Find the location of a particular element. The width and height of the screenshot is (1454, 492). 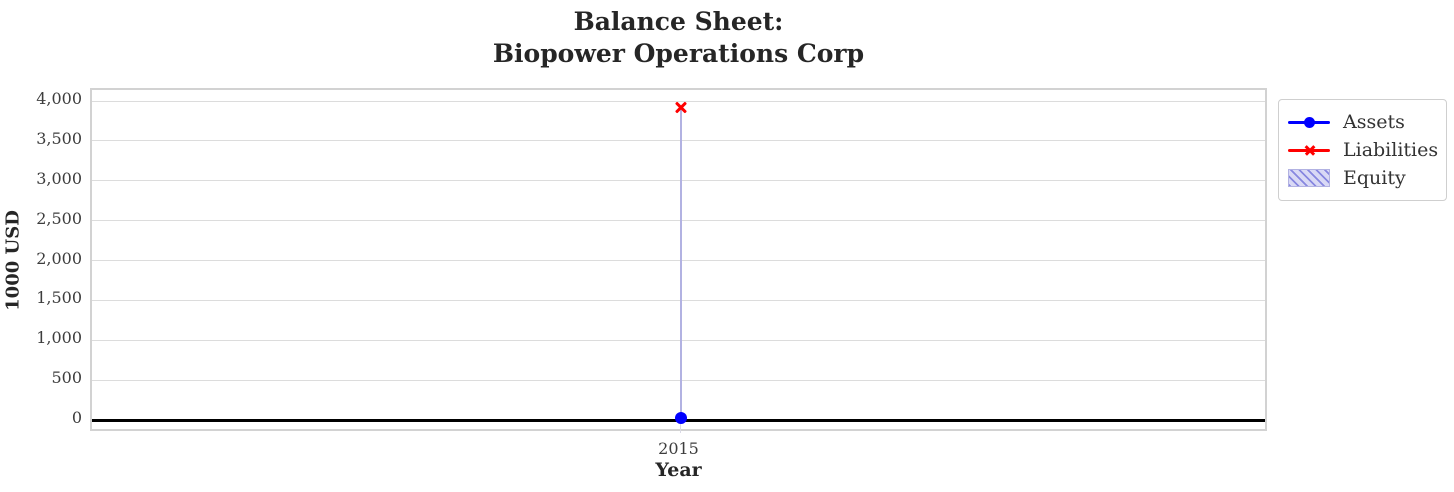

legend-row-equity: Equity is located at coordinates (1362, 178).